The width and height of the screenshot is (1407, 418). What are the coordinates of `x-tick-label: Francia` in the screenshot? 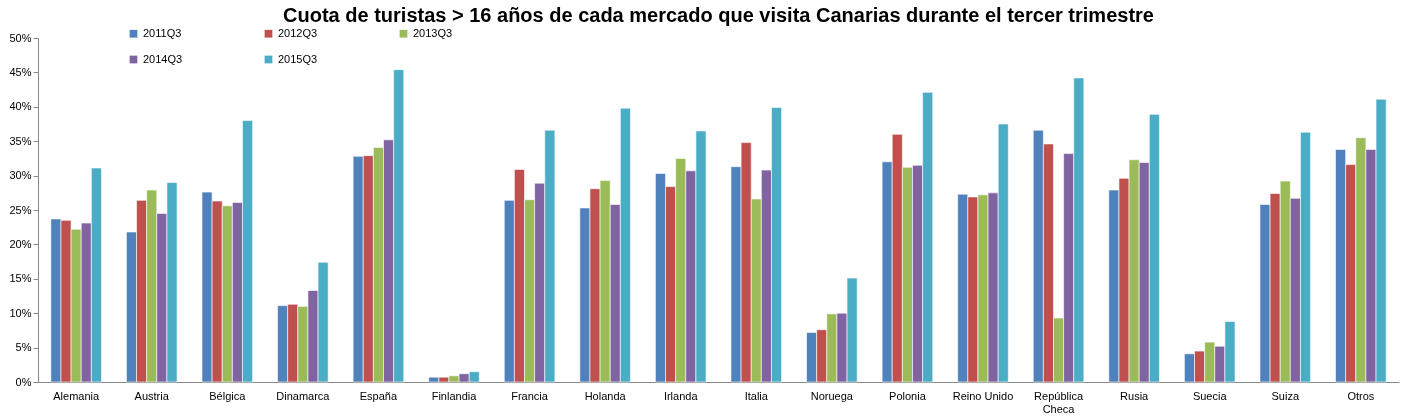 It's located at (530, 395).